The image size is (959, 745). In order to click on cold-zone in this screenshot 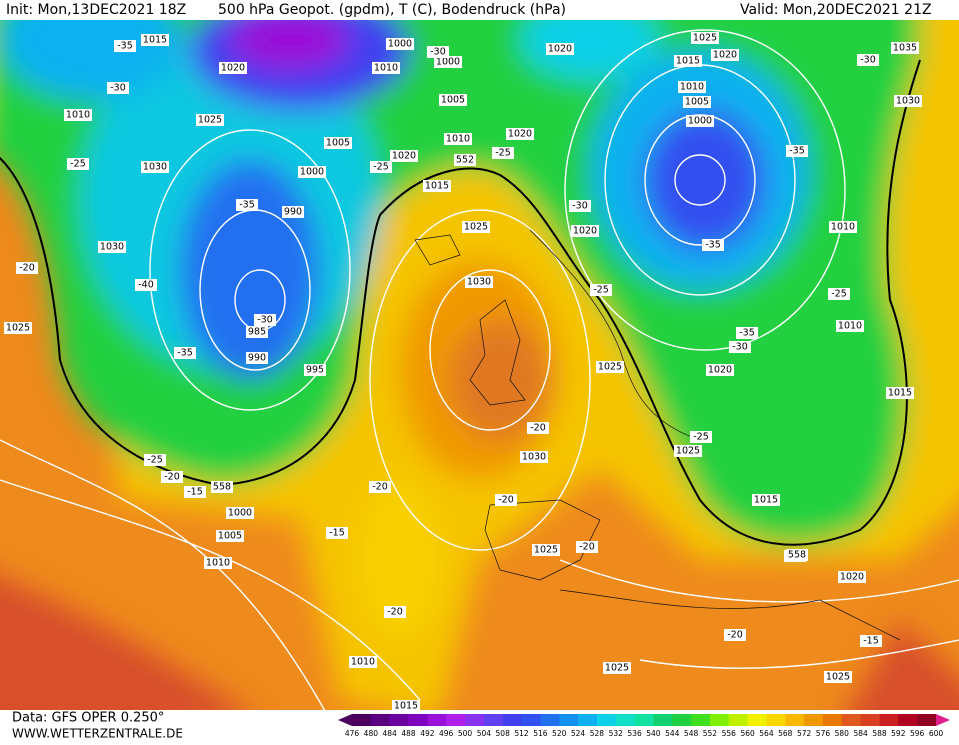, I will do `click(90, 60)`.